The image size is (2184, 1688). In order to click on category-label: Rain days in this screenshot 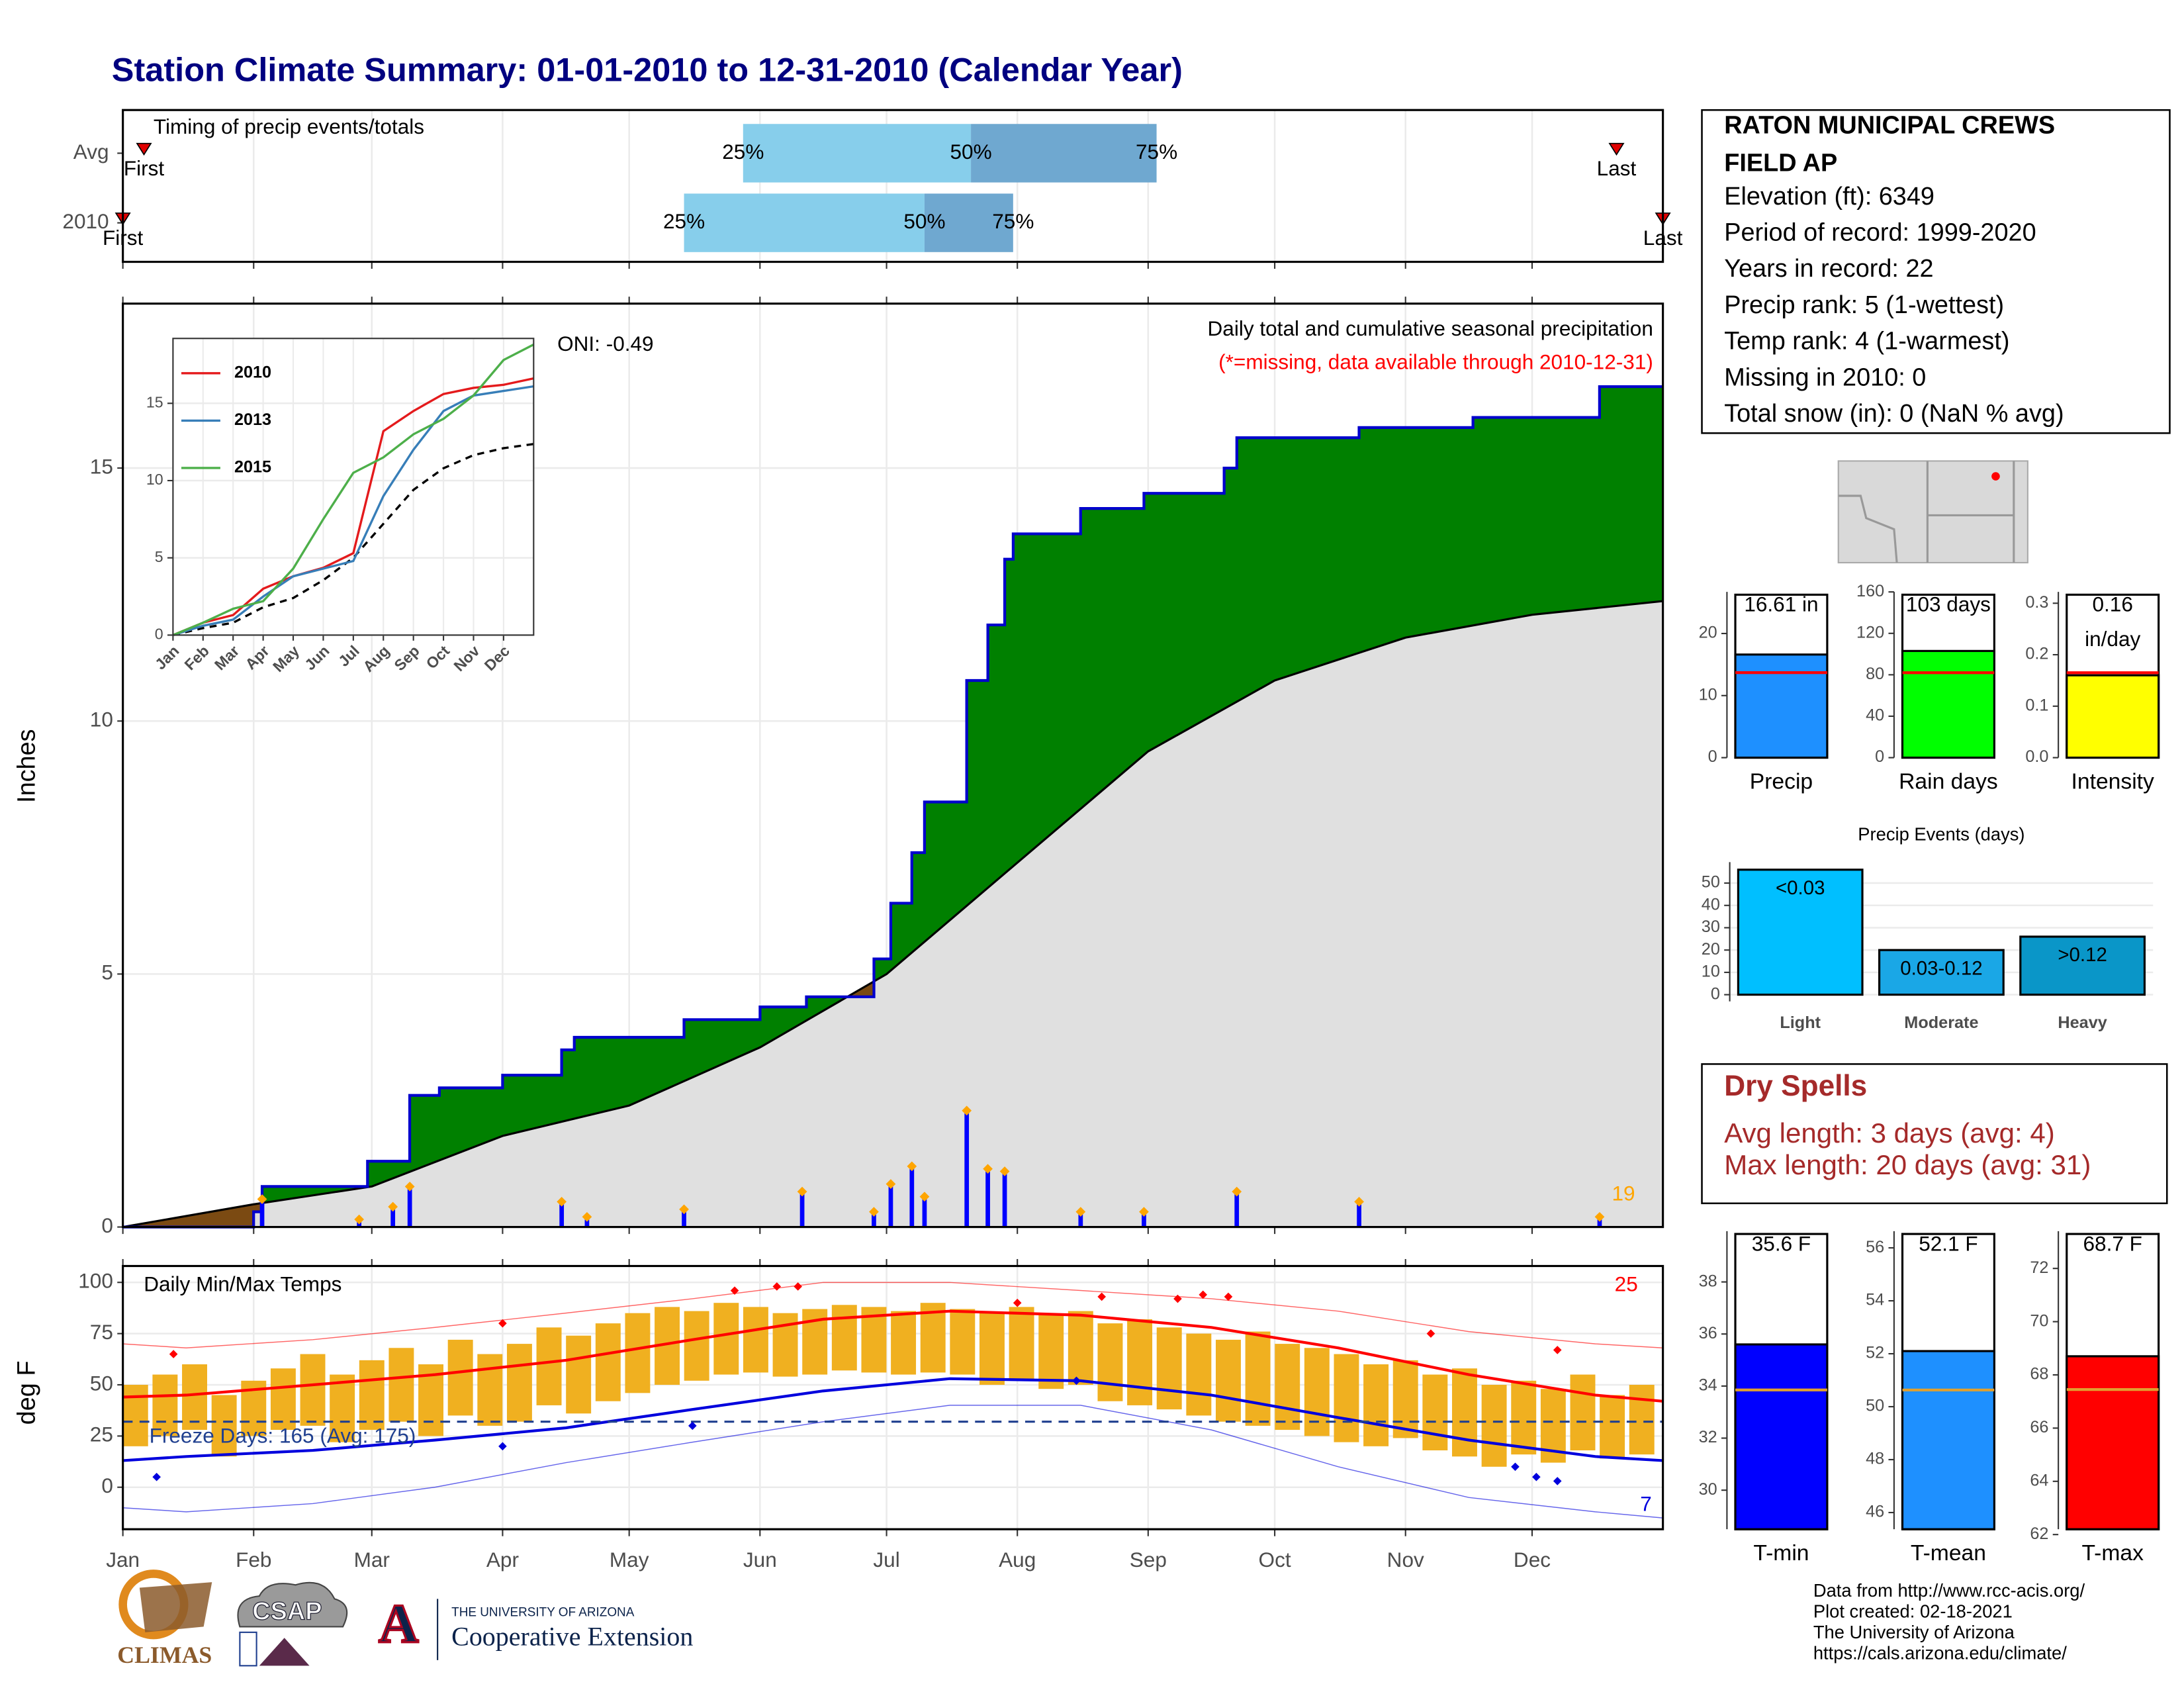, I will do `click(1948, 781)`.